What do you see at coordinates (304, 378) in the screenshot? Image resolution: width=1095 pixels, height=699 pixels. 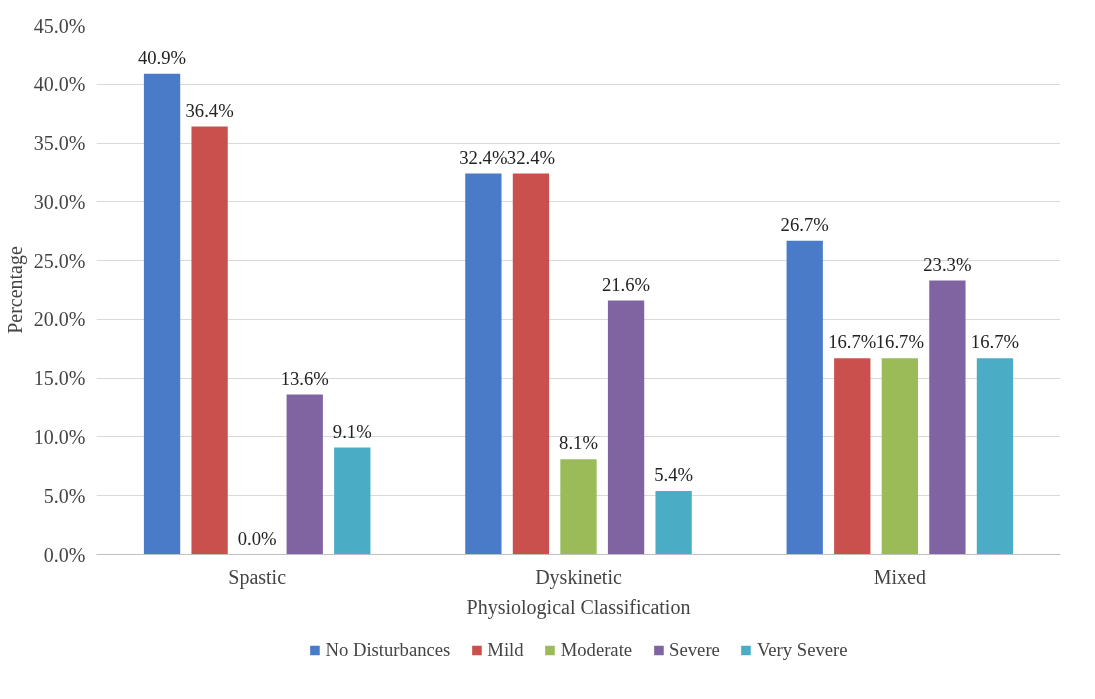 I see `data-label: 13.6%` at bounding box center [304, 378].